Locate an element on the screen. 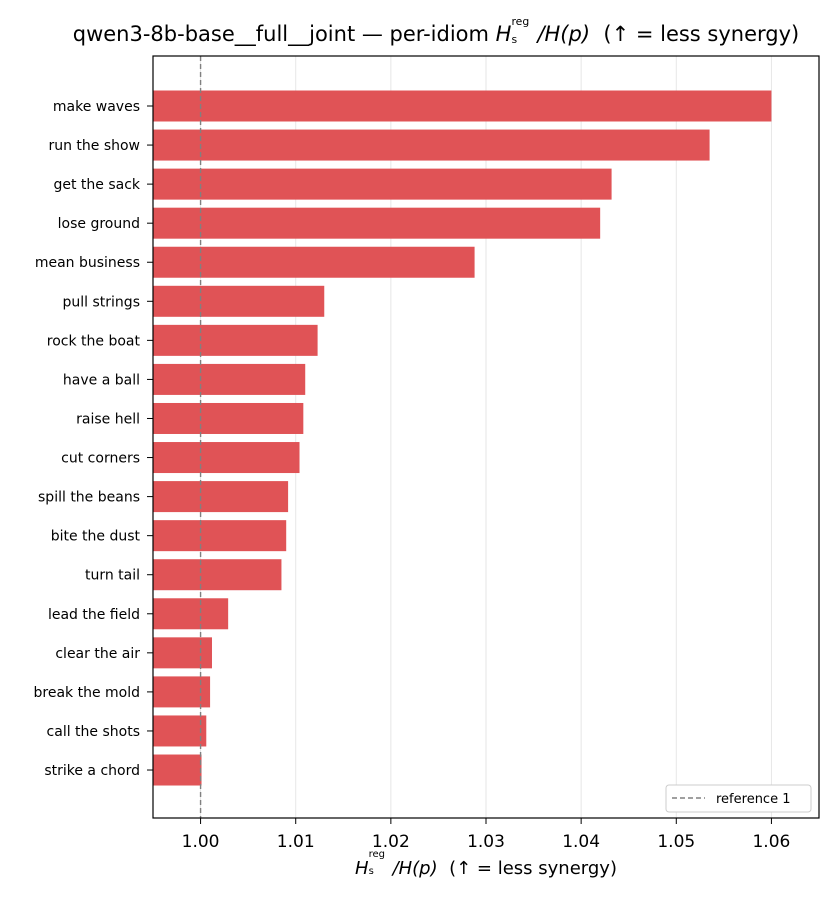 Image resolution: width=840 pixels, height=910 pixels. y-tick-label: break the mold is located at coordinates (87, 693).